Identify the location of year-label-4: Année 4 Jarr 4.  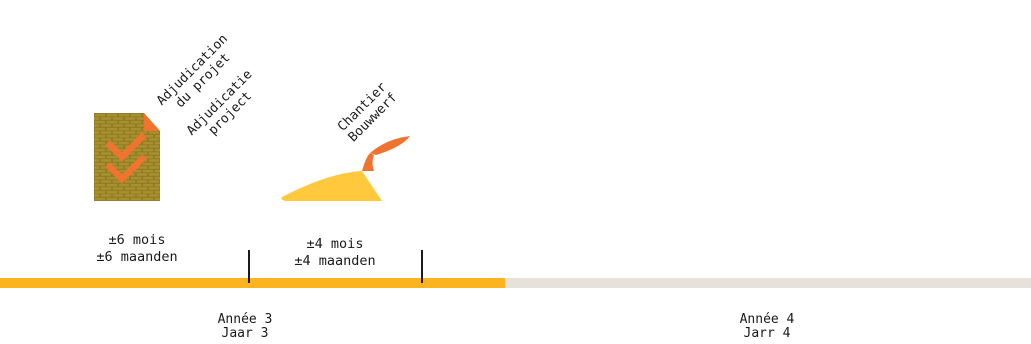
(767, 326).